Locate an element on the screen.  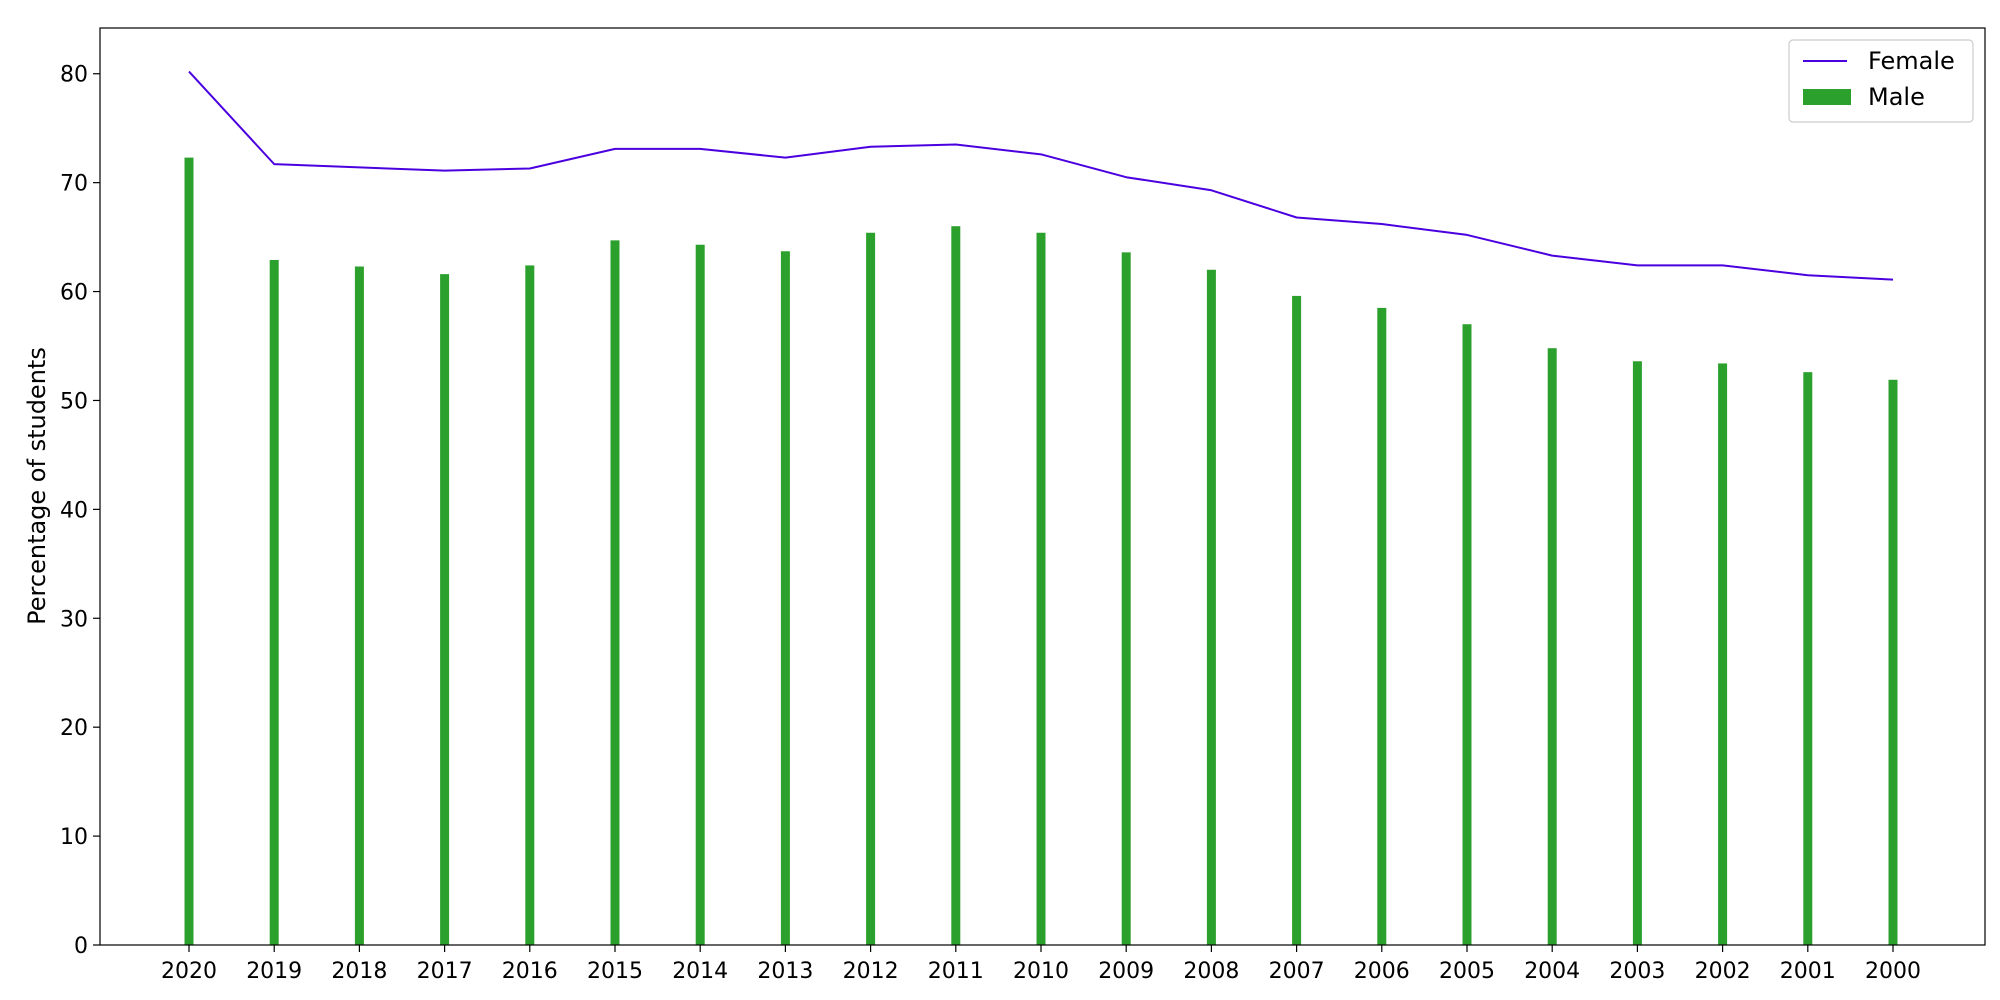
male-bar-2015 is located at coordinates (615, 592).